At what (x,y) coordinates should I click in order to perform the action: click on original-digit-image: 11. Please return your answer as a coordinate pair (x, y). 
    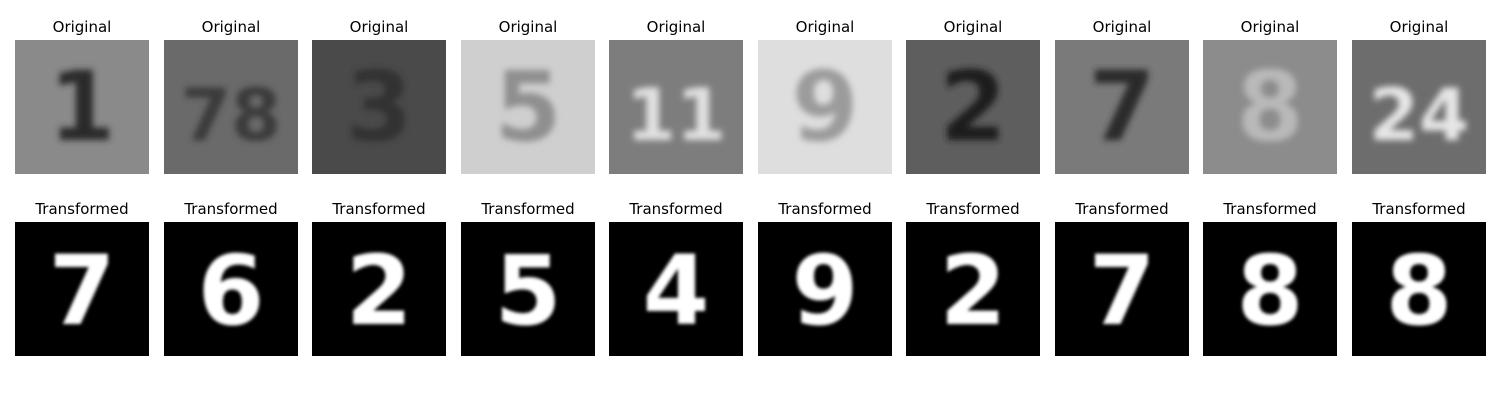
    Looking at the image, I should click on (676, 107).